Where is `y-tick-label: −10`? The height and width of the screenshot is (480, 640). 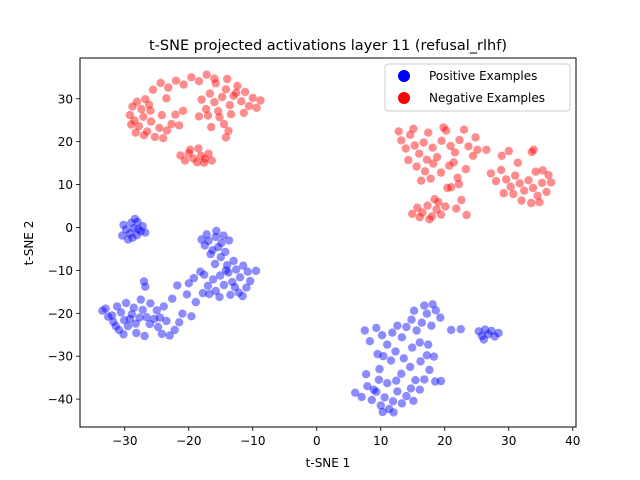
y-tick-label: −10 is located at coordinates (60, 271).